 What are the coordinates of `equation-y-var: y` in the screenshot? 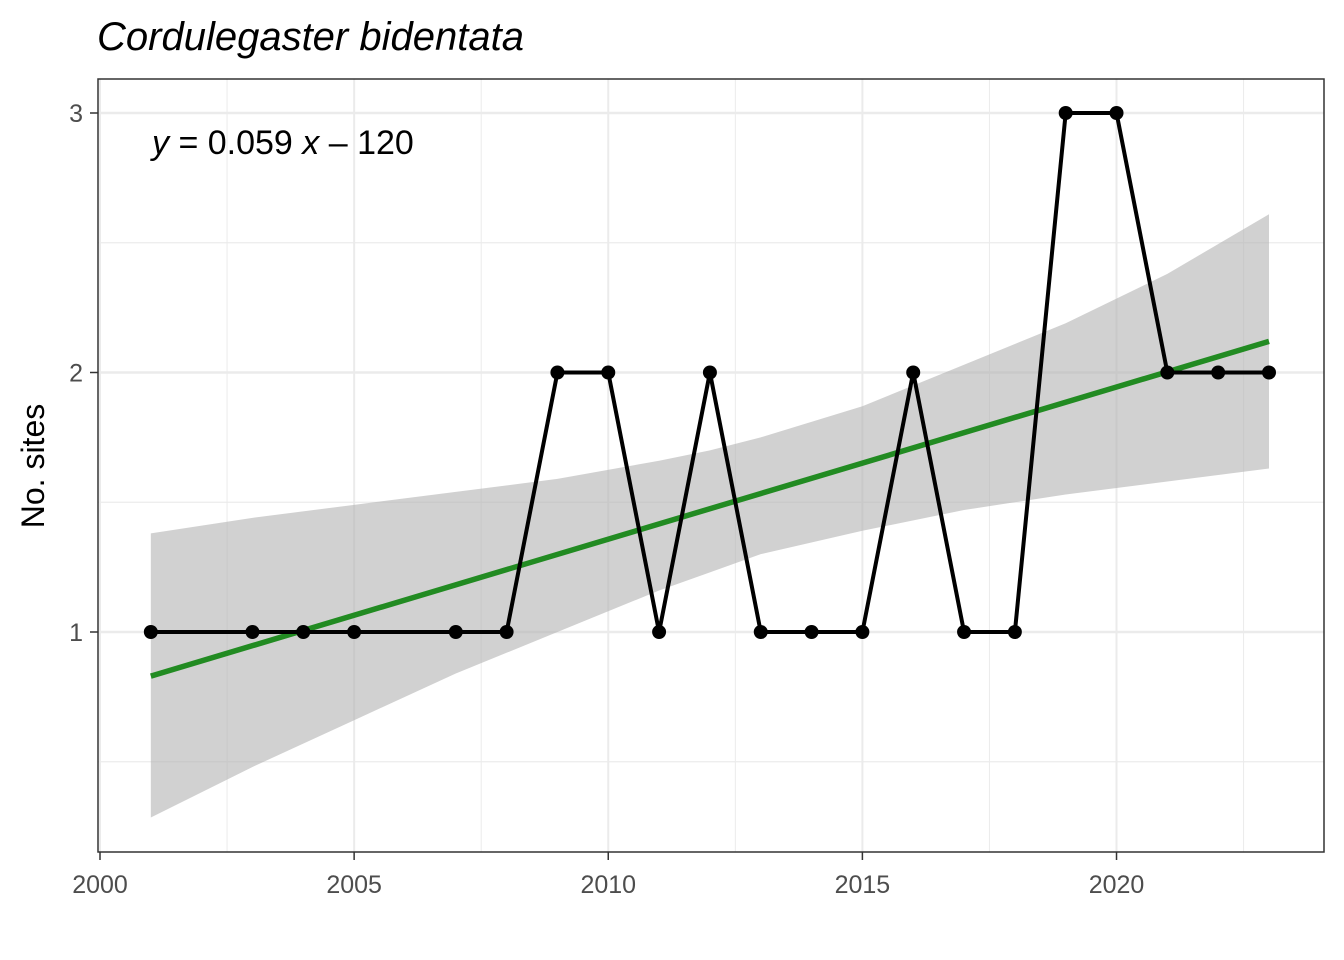 It's located at (160, 143).